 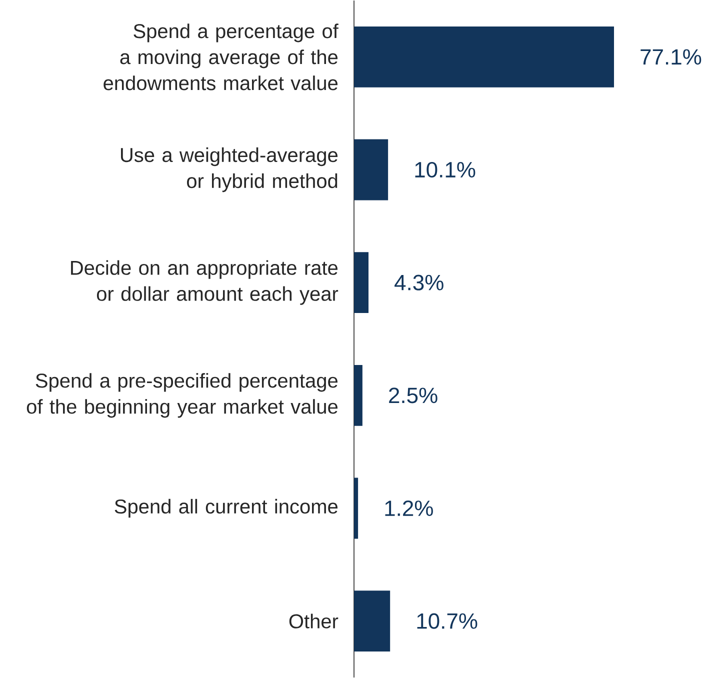 I want to click on y-tick-label: Decide on an appropriate rate or dollar amount each year, so click(x=204, y=282).